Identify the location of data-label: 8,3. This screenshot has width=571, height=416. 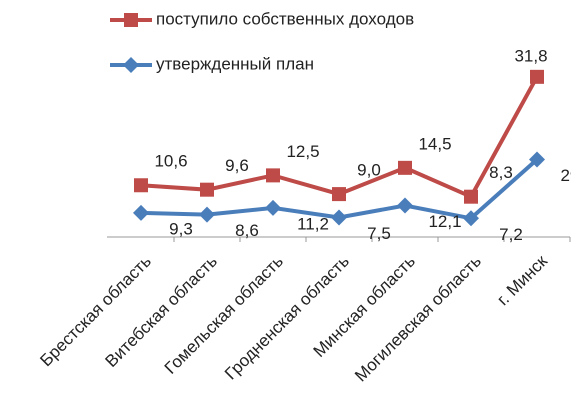
(501, 172).